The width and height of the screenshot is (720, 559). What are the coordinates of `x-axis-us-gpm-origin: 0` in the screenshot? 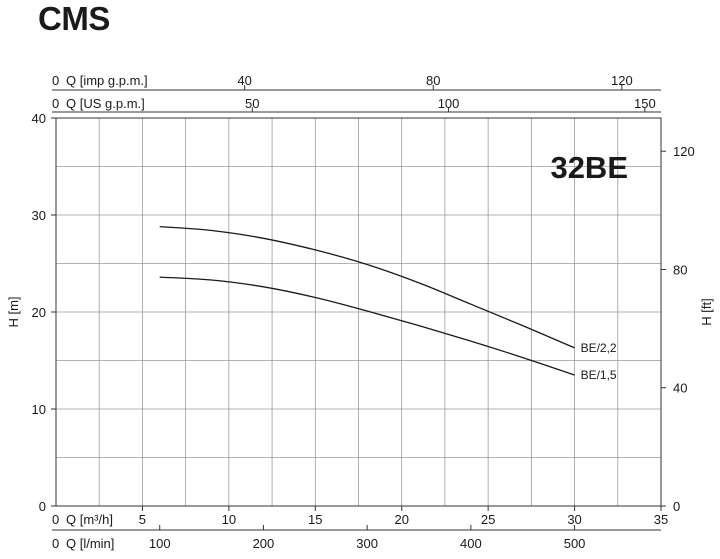 It's located at (55, 103).